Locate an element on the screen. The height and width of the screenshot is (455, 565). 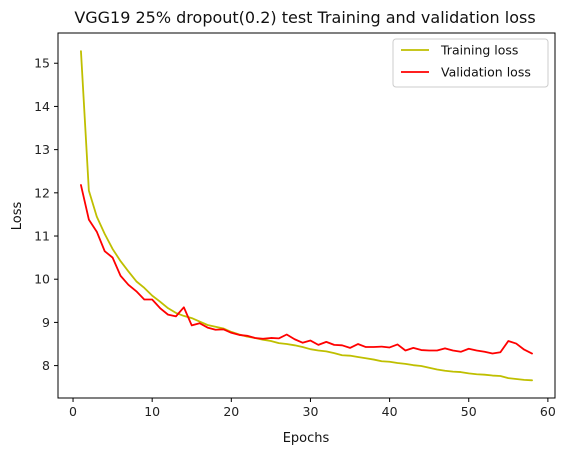
y-tick-label: 8 is located at coordinates (46, 365).